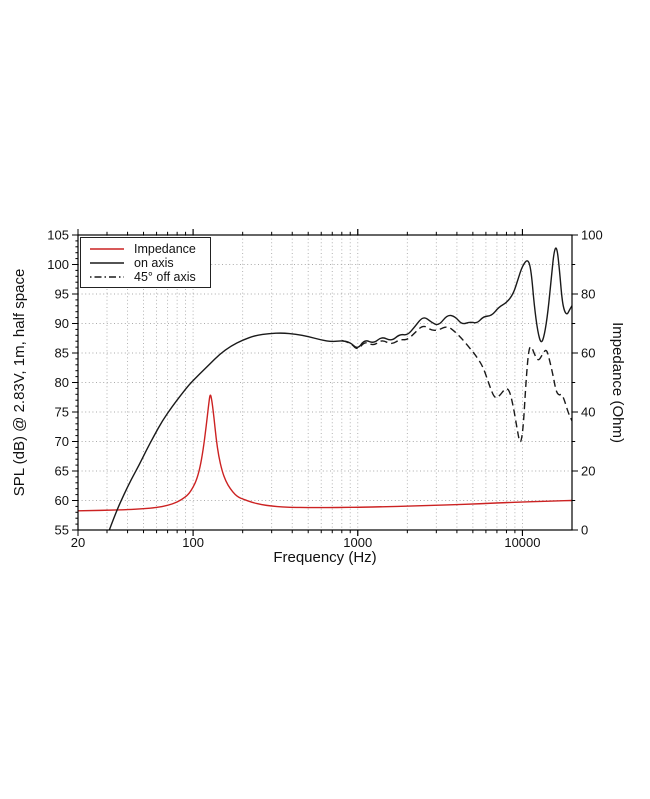  What do you see at coordinates (193, 542) in the screenshot?
I see `x-tick-label: 100` at bounding box center [193, 542].